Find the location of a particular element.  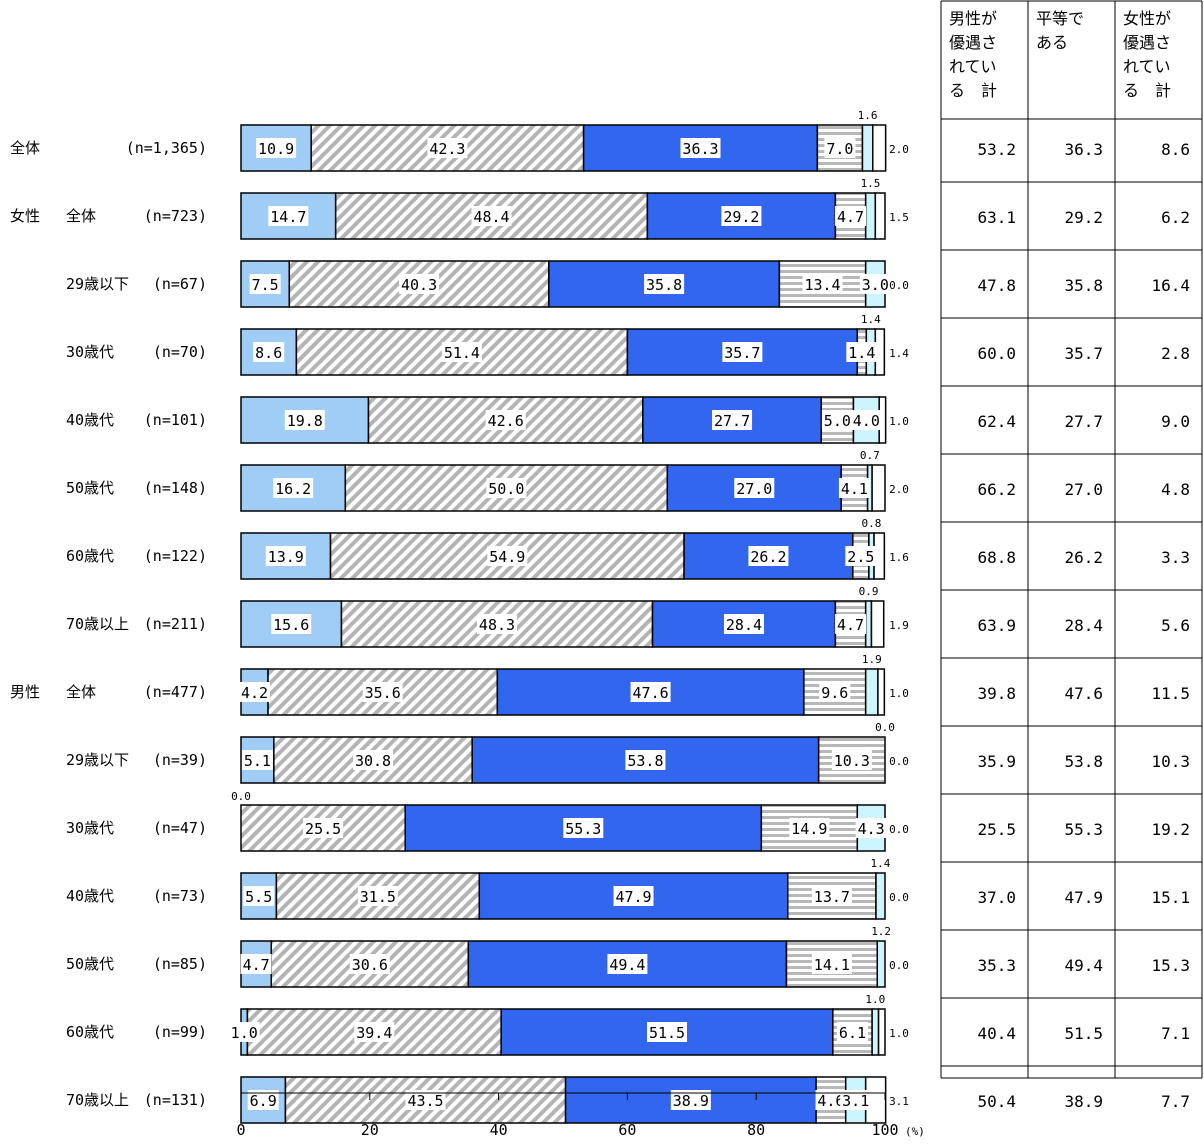

data-label-4: 4.6 is located at coordinates (830, 1101).